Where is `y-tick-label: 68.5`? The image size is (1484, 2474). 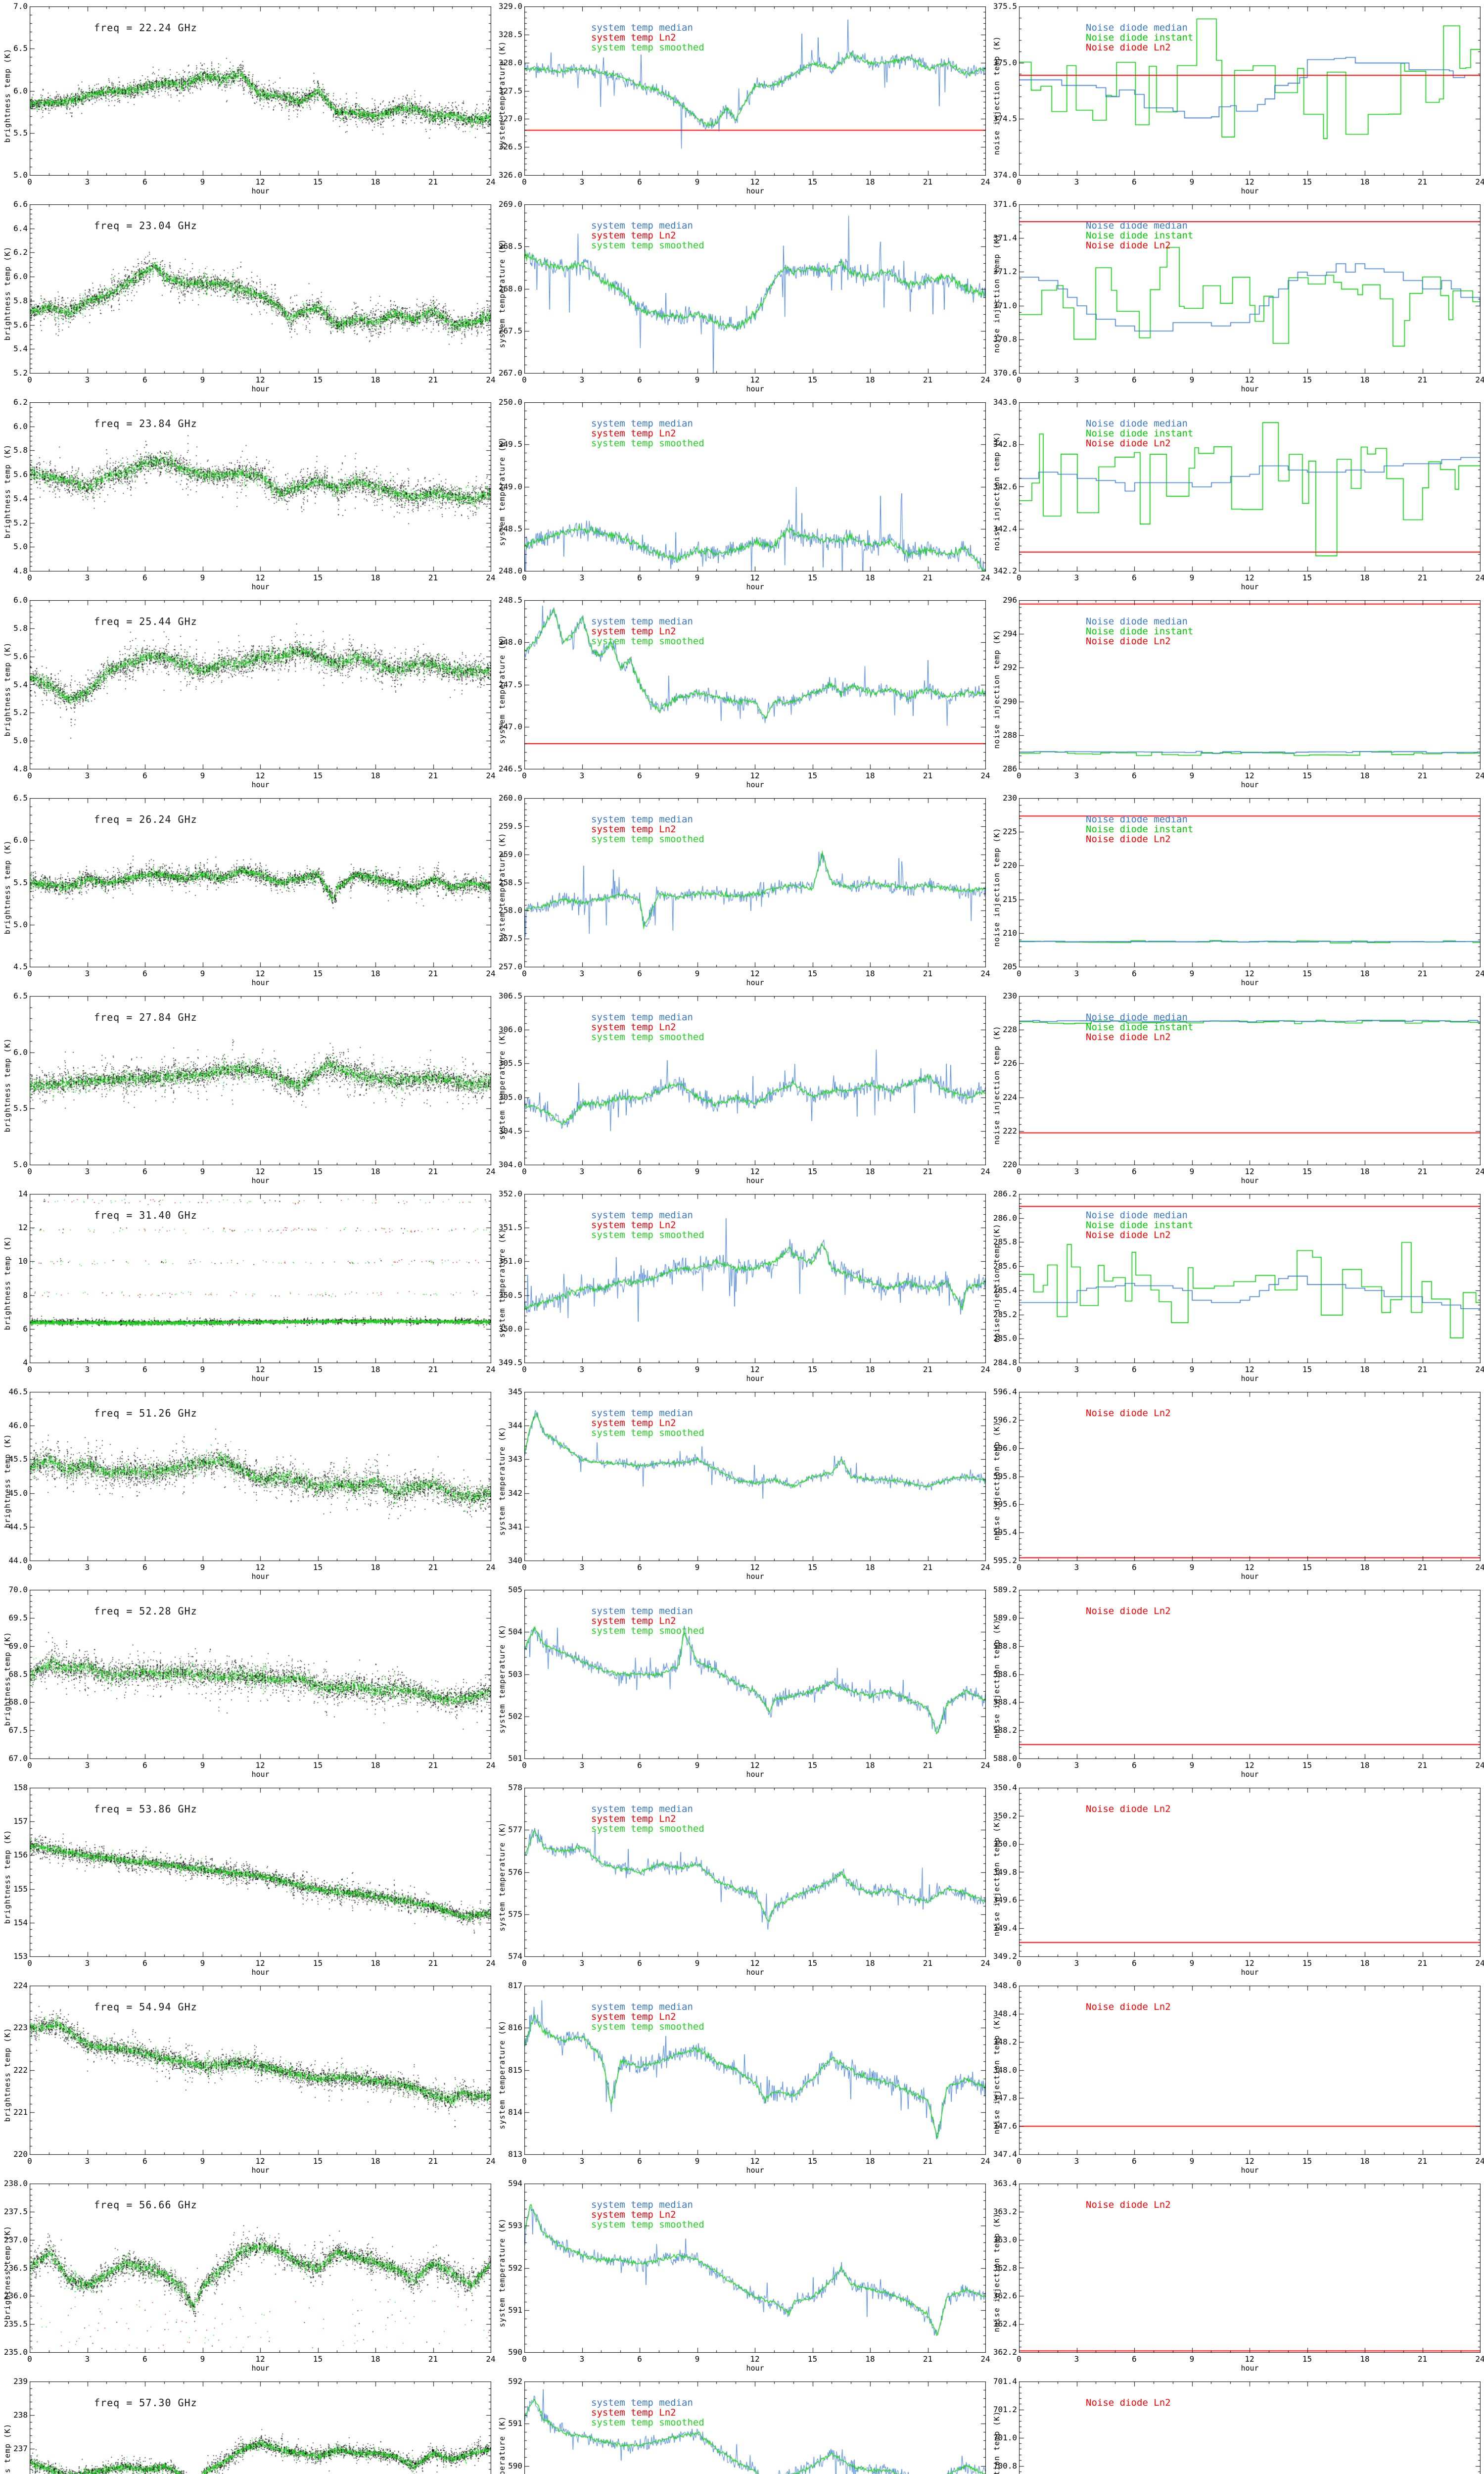
y-tick-label: 68.5 is located at coordinates (18, 1674).